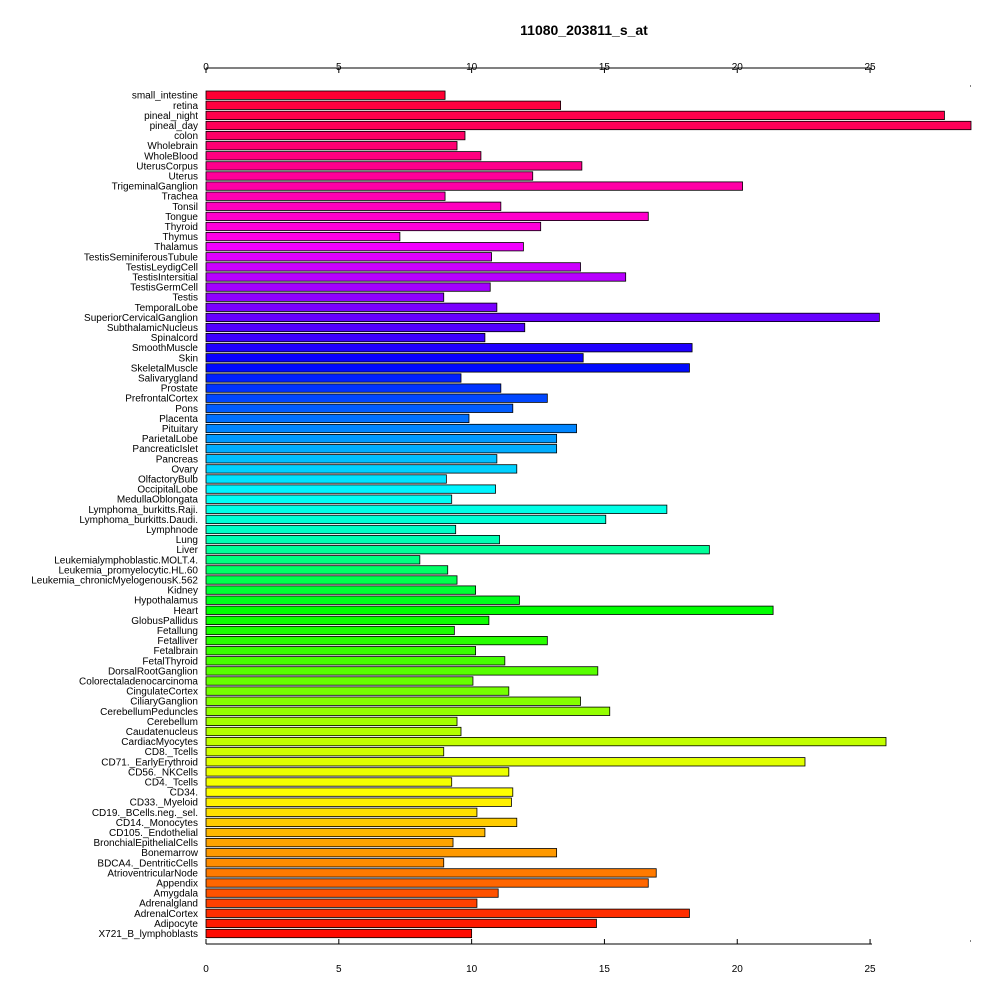 This screenshot has width=1000, height=1000. I want to click on category-label: PancreaticIslet, so click(165, 449).